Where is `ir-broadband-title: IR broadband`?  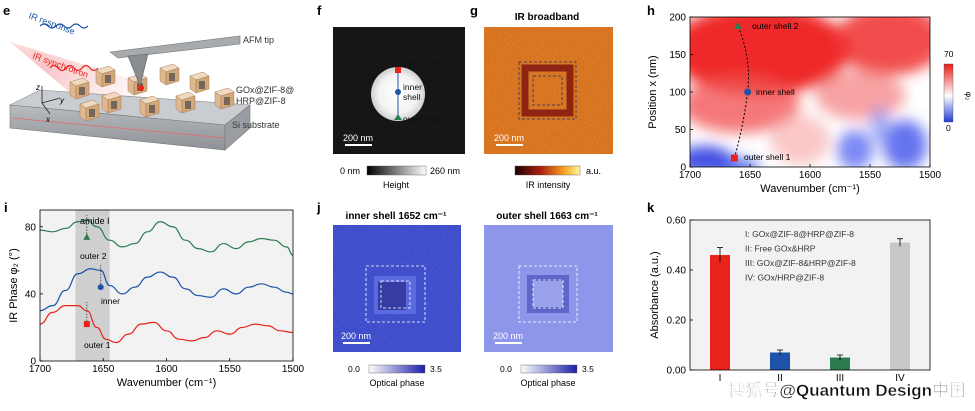 ir-broadband-title: IR broadband is located at coordinates (547, 17).